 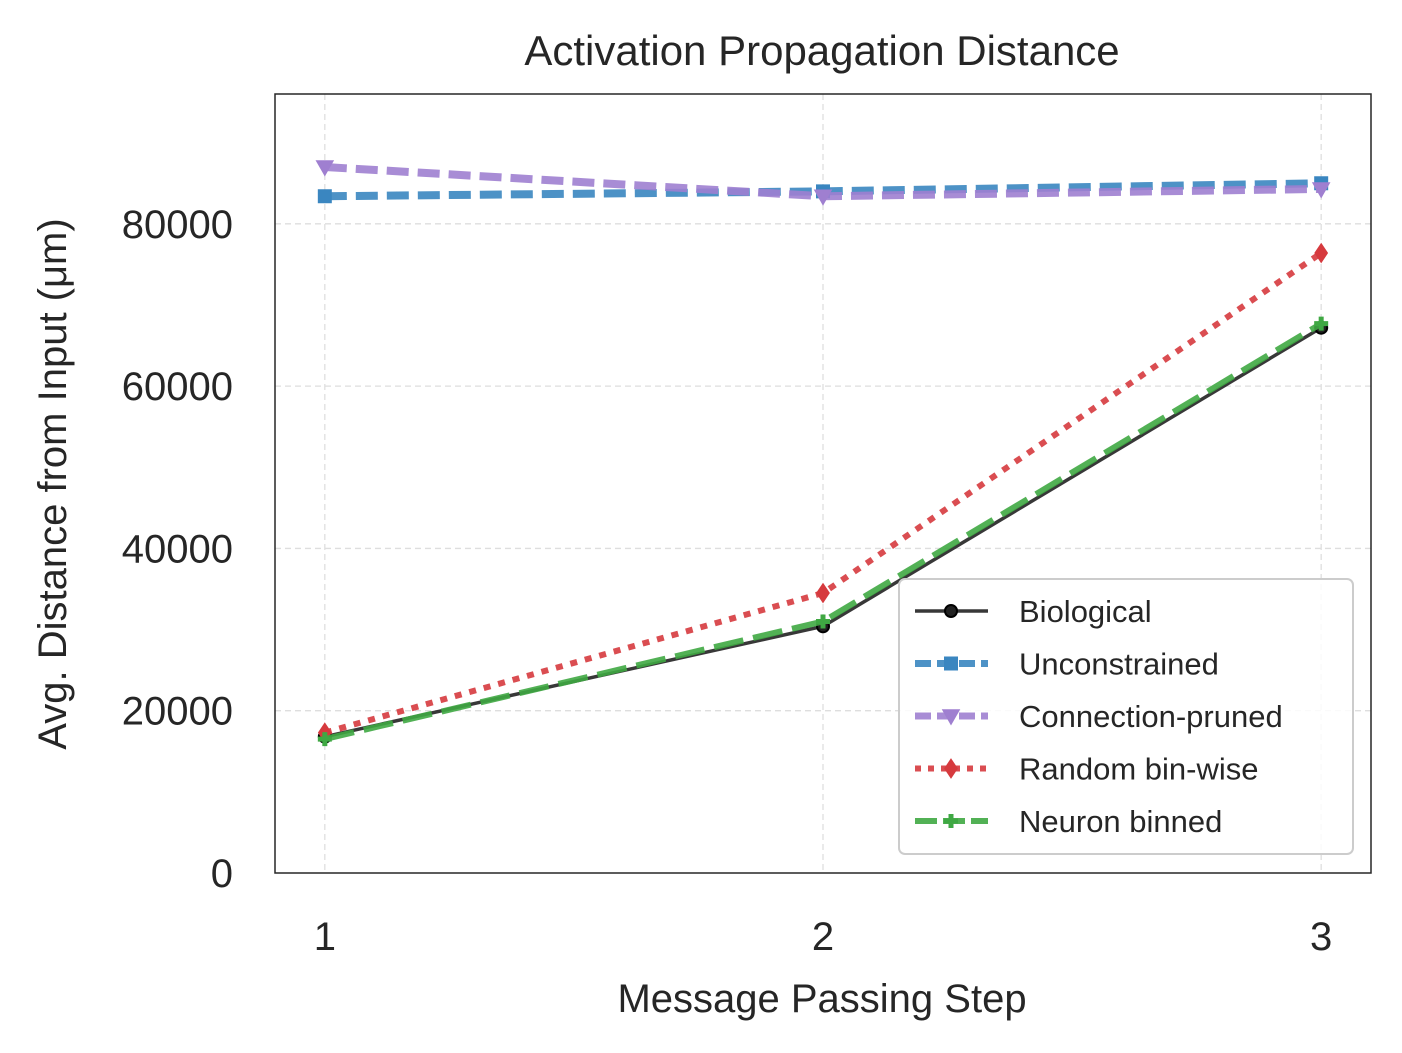 I want to click on legend-label: Biological, so click(x=1085, y=611).